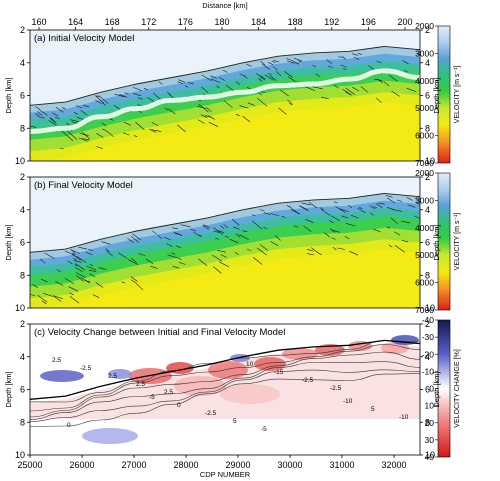 This screenshot has height=481, width=500. What do you see at coordinates (457, 388) in the screenshot?
I see `colorbar-label: VELOCITY CHANGE [%]` at bounding box center [457, 388].